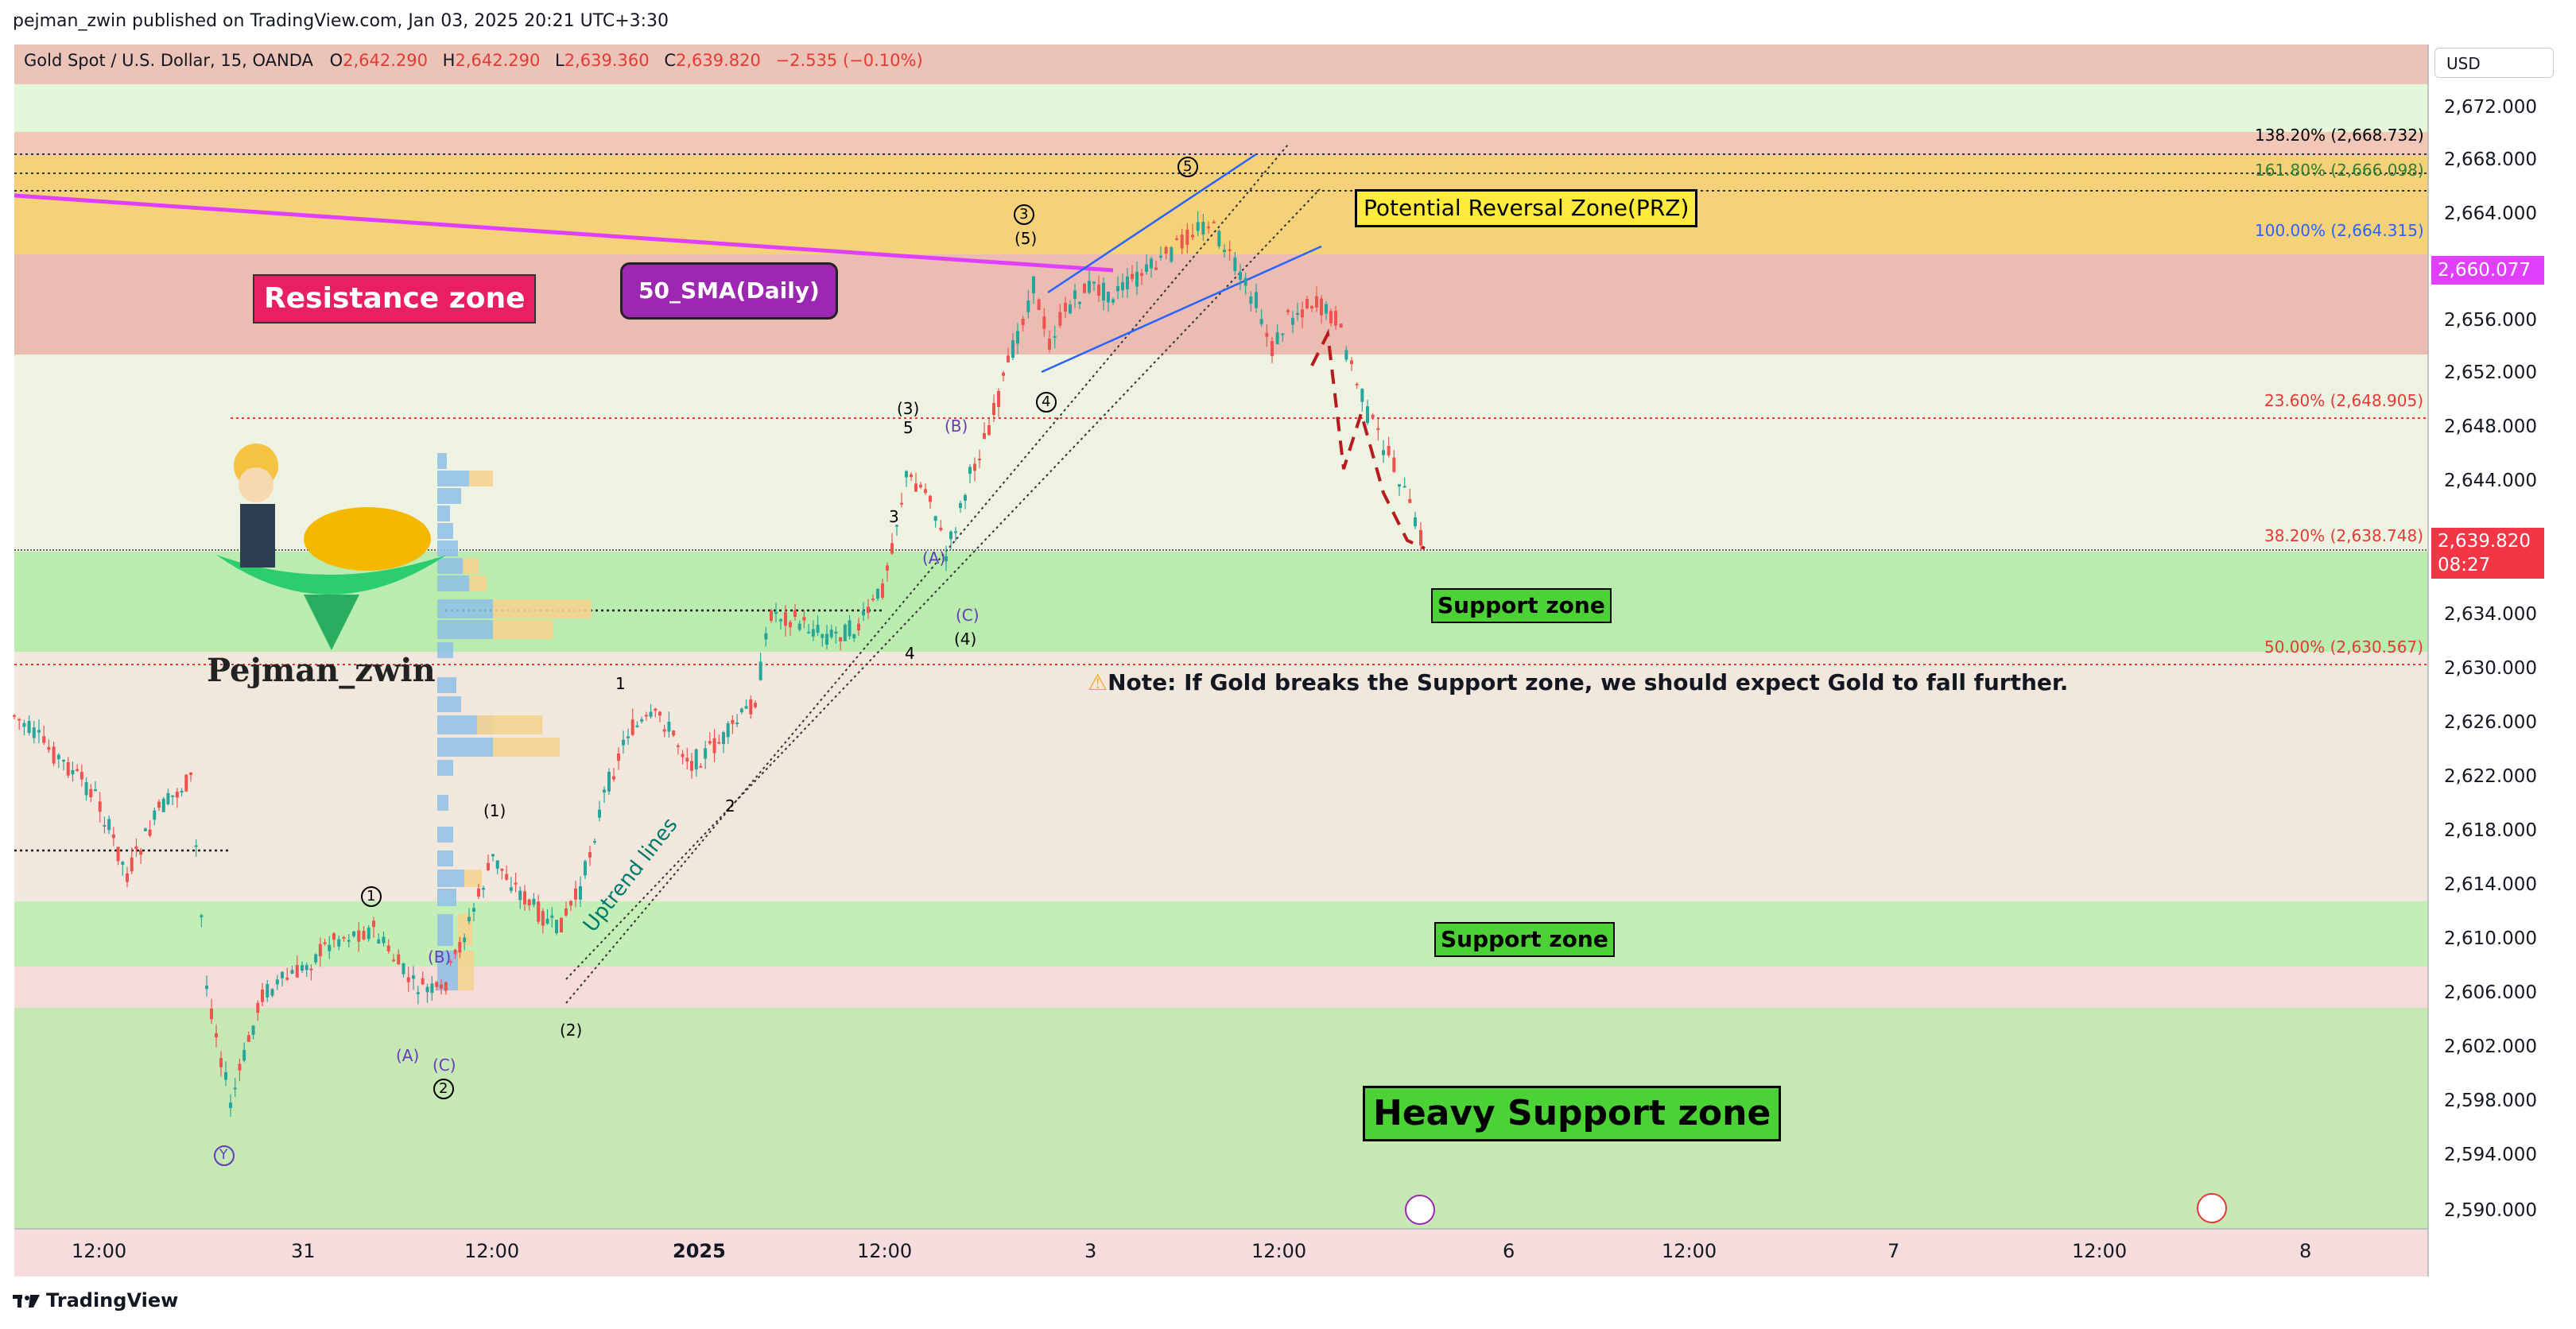 This screenshot has width=2576, height=1329. What do you see at coordinates (1098, 682) in the screenshot?
I see `warning-icon: ⚠` at bounding box center [1098, 682].